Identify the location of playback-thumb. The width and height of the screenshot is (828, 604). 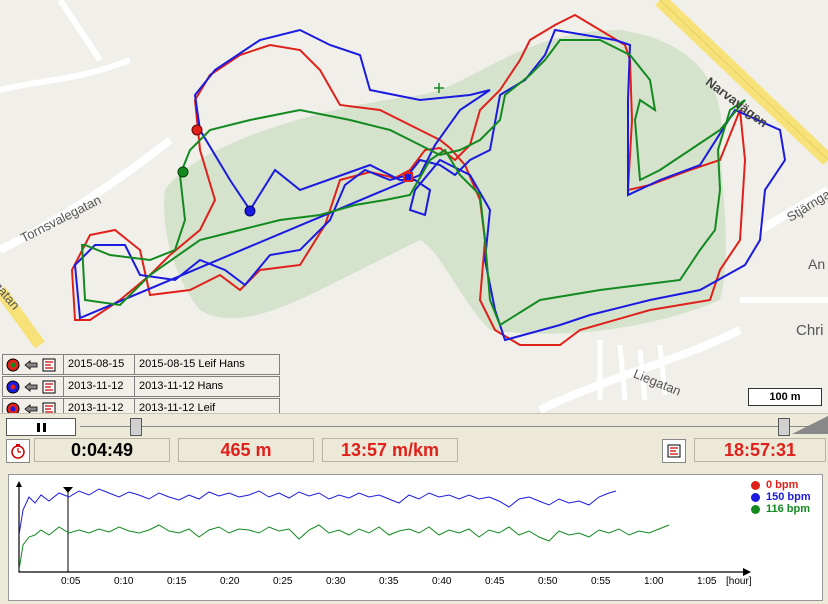
(136, 427).